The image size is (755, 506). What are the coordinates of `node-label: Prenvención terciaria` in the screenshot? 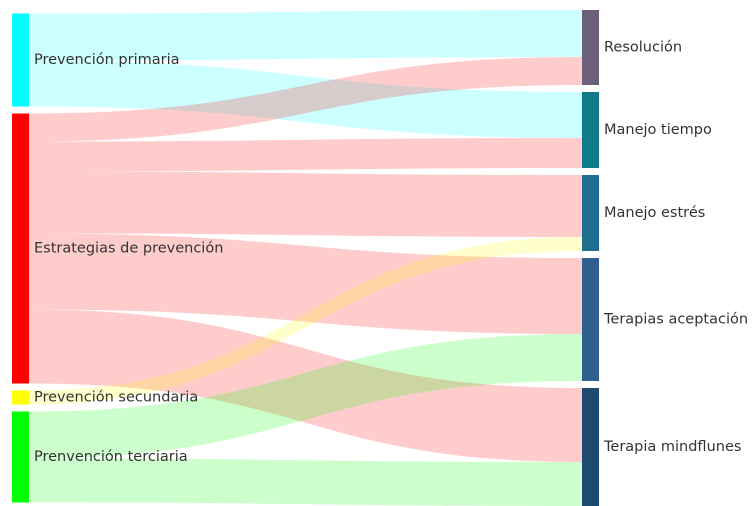 It's located at (111, 457).